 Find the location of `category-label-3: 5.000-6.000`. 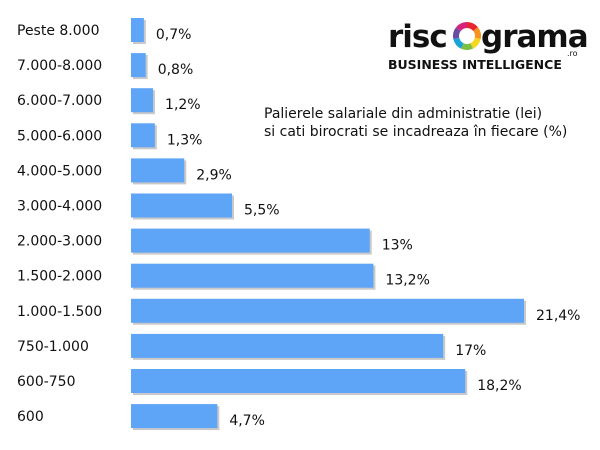

category-label-3: 5.000-6.000 is located at coordinates (59, 136).